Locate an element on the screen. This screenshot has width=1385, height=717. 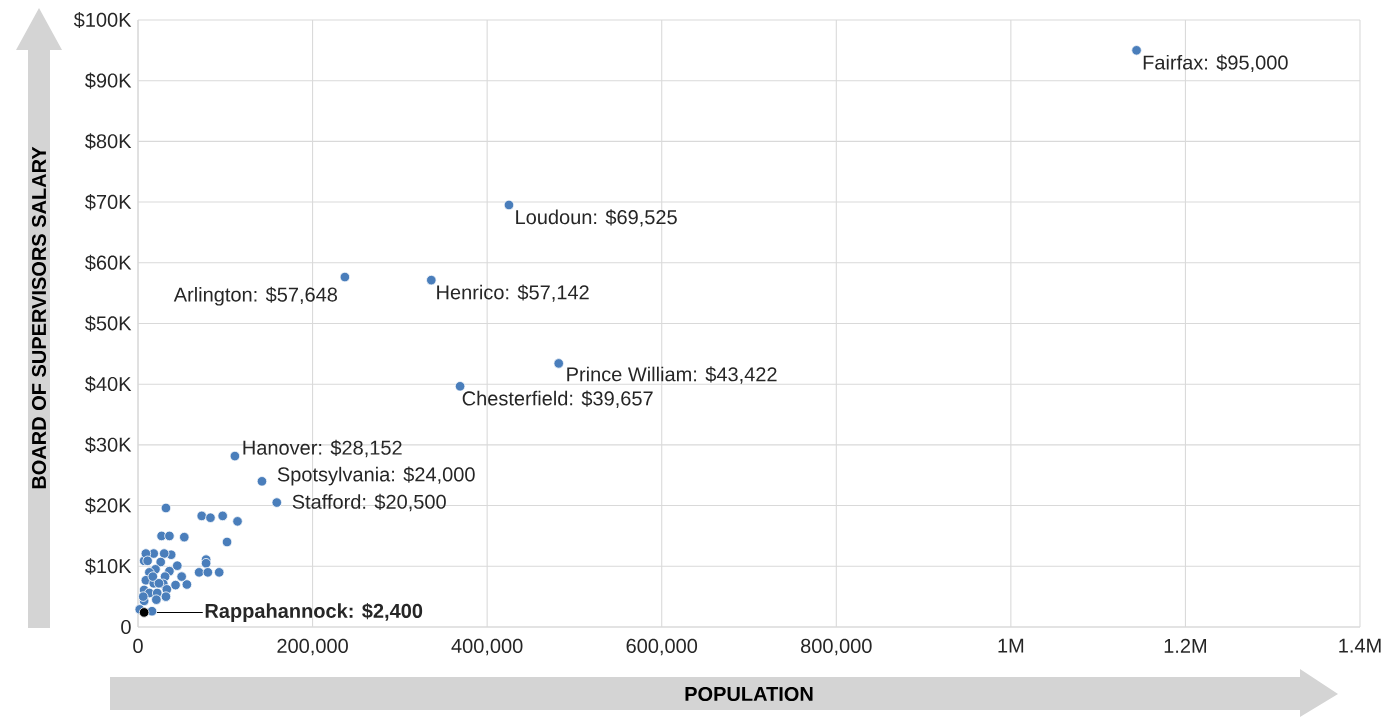
y-tick-label: $60K is located at coordinates (108, 262).